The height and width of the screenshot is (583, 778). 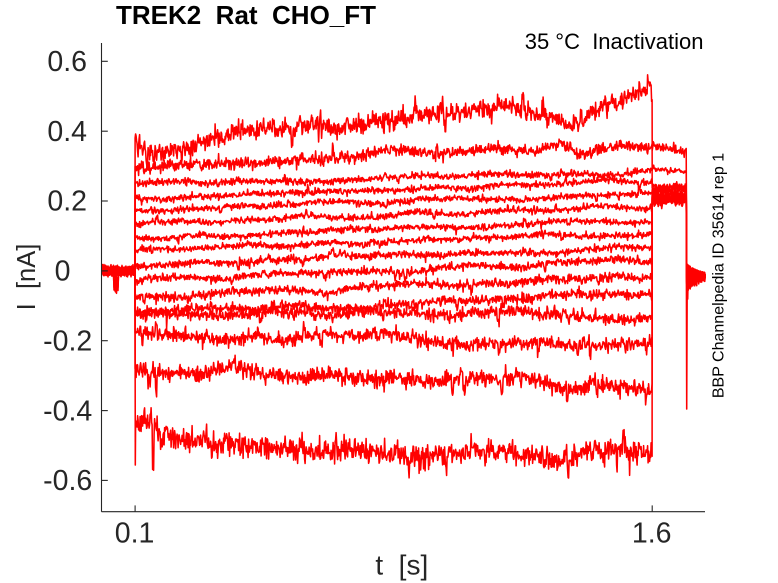 I want to click on svg-text: -0.6, so click(x=67, y=481).